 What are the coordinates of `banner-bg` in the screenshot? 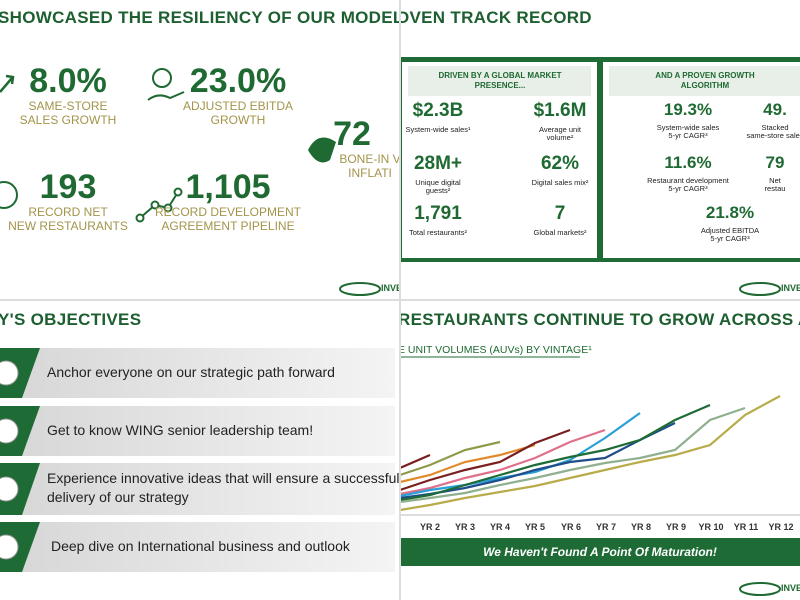 It's located at (600, 552).